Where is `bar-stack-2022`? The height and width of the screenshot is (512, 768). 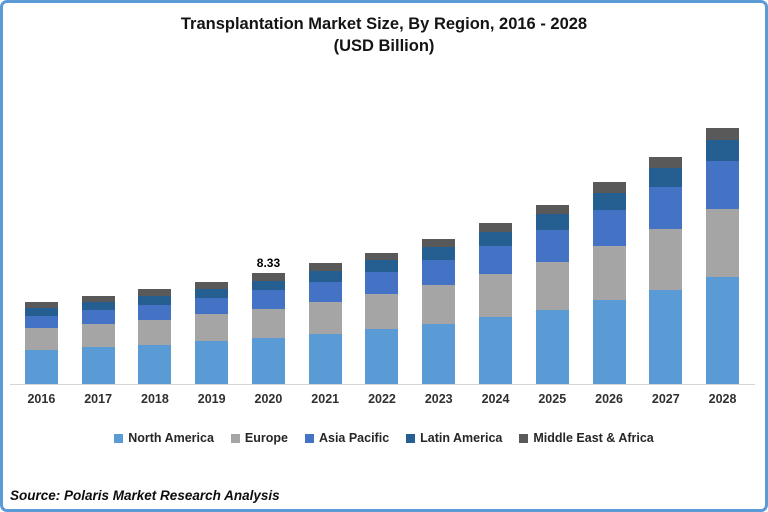
bar-stack-2022 is located at coordinates (382, 318).